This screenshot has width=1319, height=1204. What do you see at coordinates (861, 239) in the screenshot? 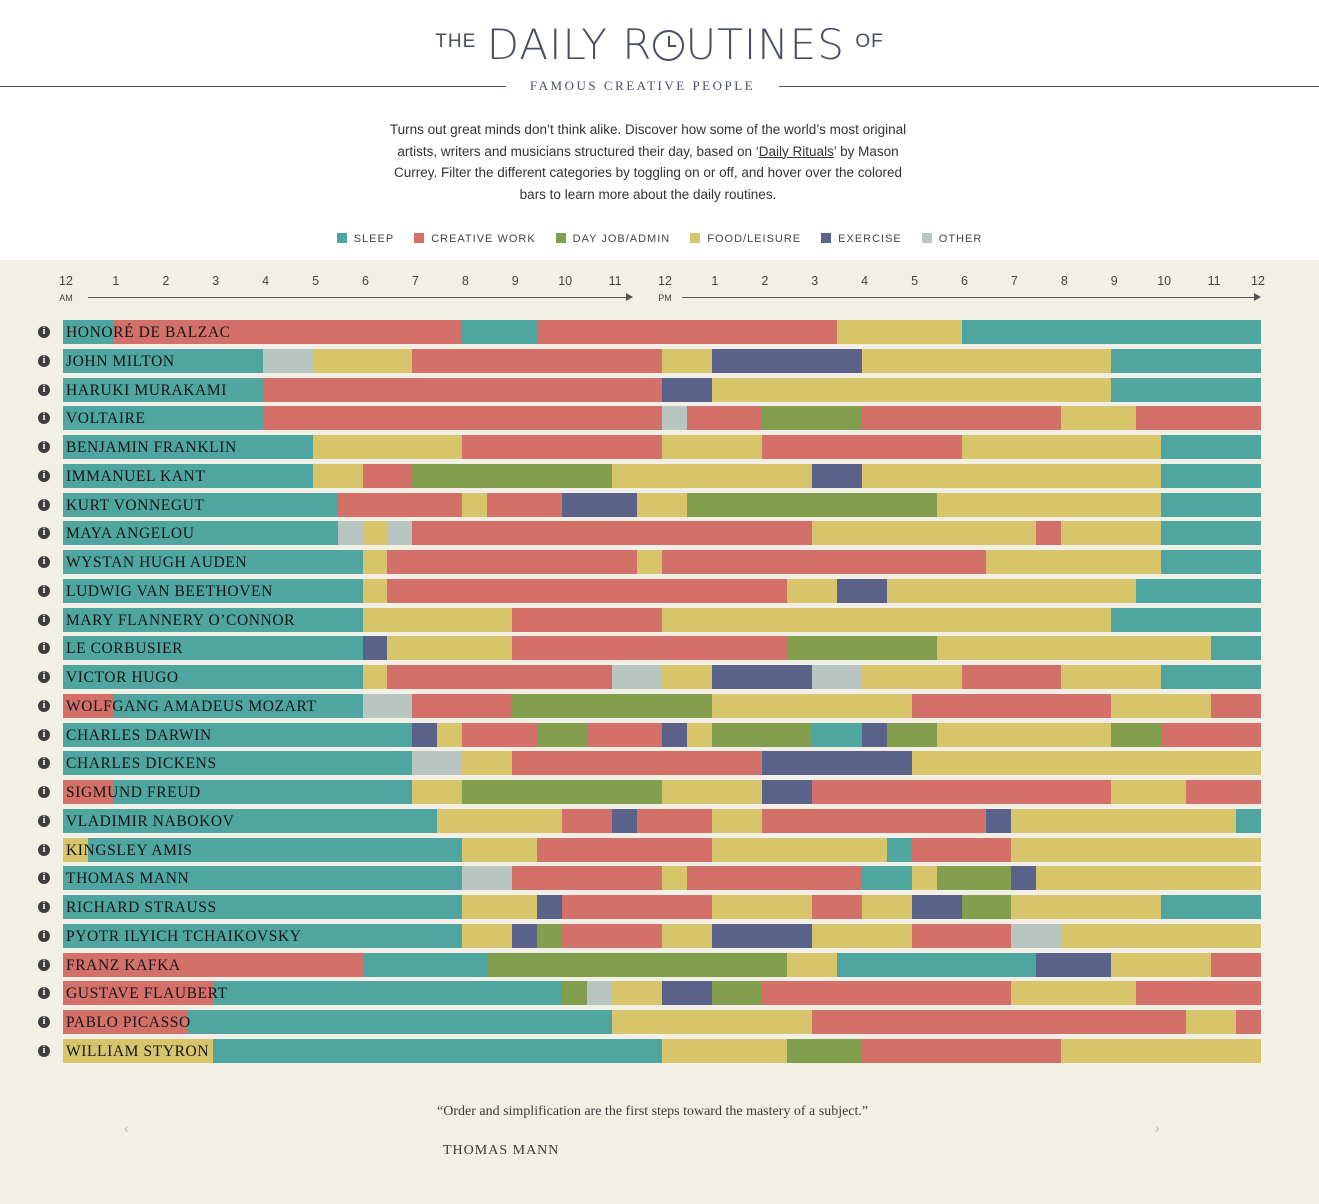
I see `legend-item-exercise: EXERCISE` at bounding box center [861, 239].